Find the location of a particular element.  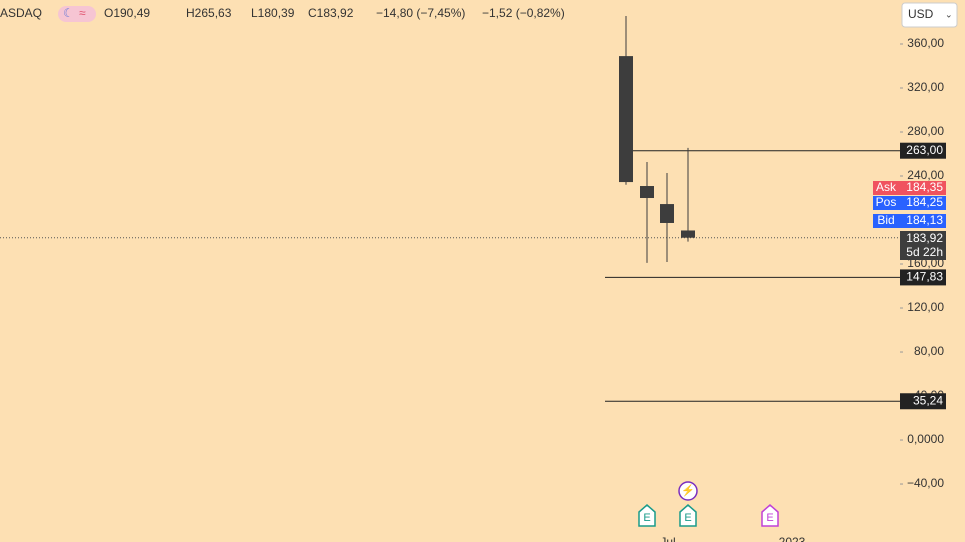

quote-name: Pos is located at coordinates (886, 202).